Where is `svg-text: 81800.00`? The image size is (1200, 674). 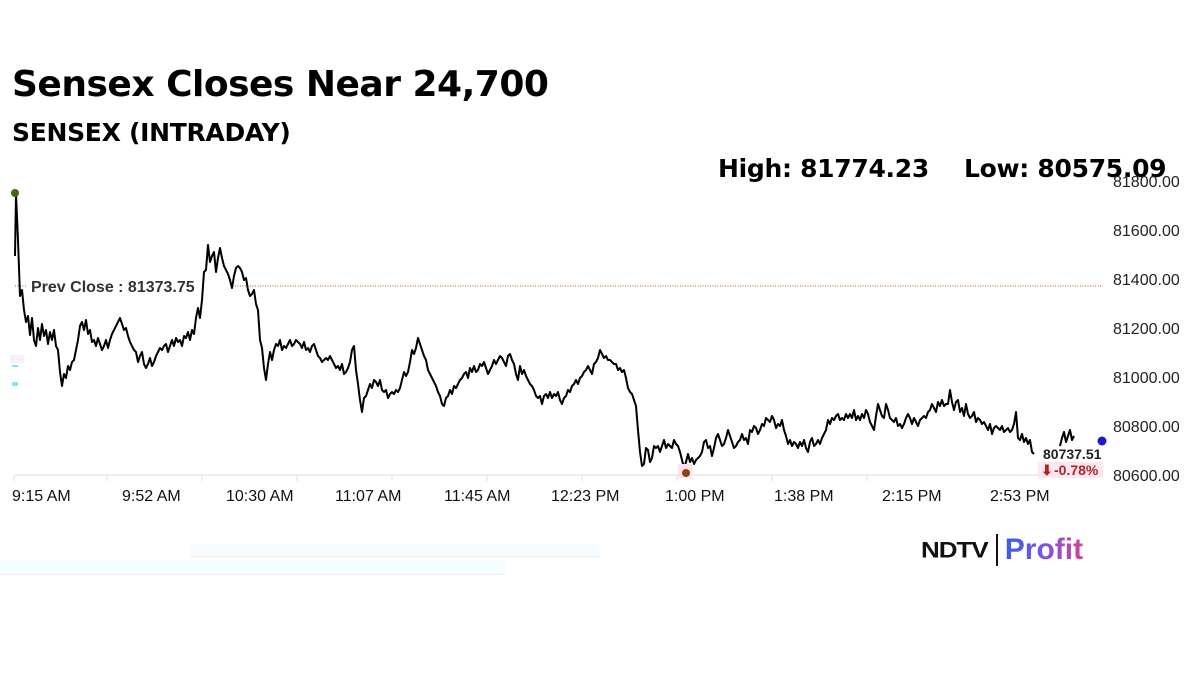 svg-text: 81800.00 is located at coordinates (1146, 182).